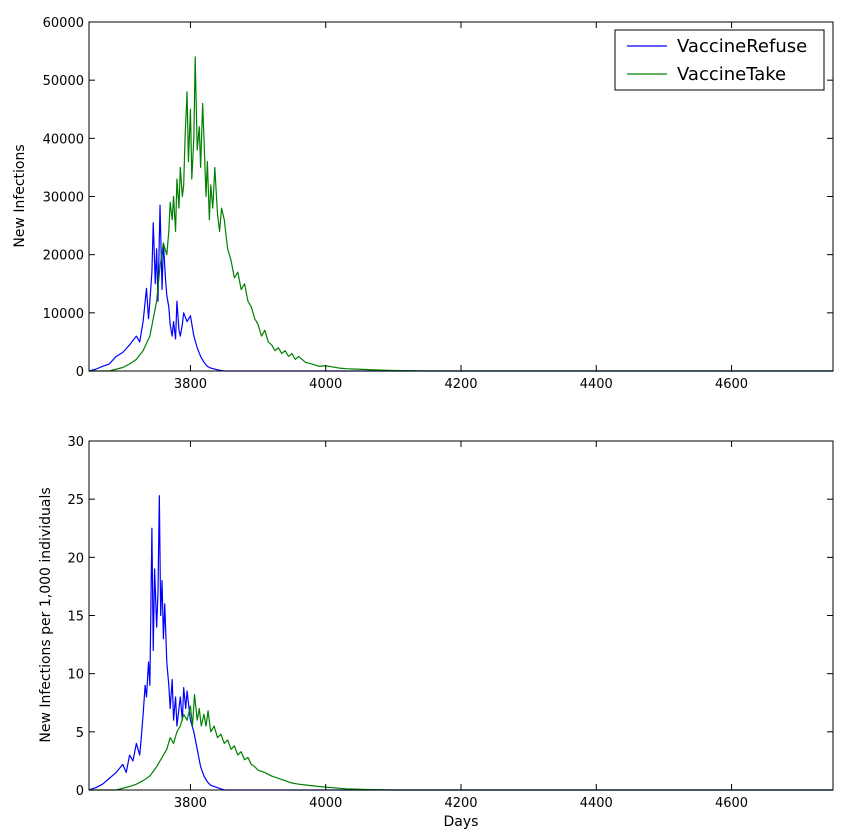 This screenshot has width=850, height=836. Describe the element at coordinates (63, 256) in the screenshot. I see `ytick-label-top-2: 20000` at that location.